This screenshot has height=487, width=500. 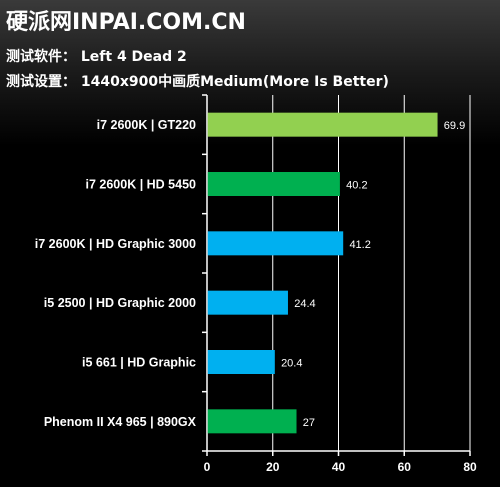 I want to click on category-label-5: Phenom II X4 965 | 890GX, so click(x=120, y=422).